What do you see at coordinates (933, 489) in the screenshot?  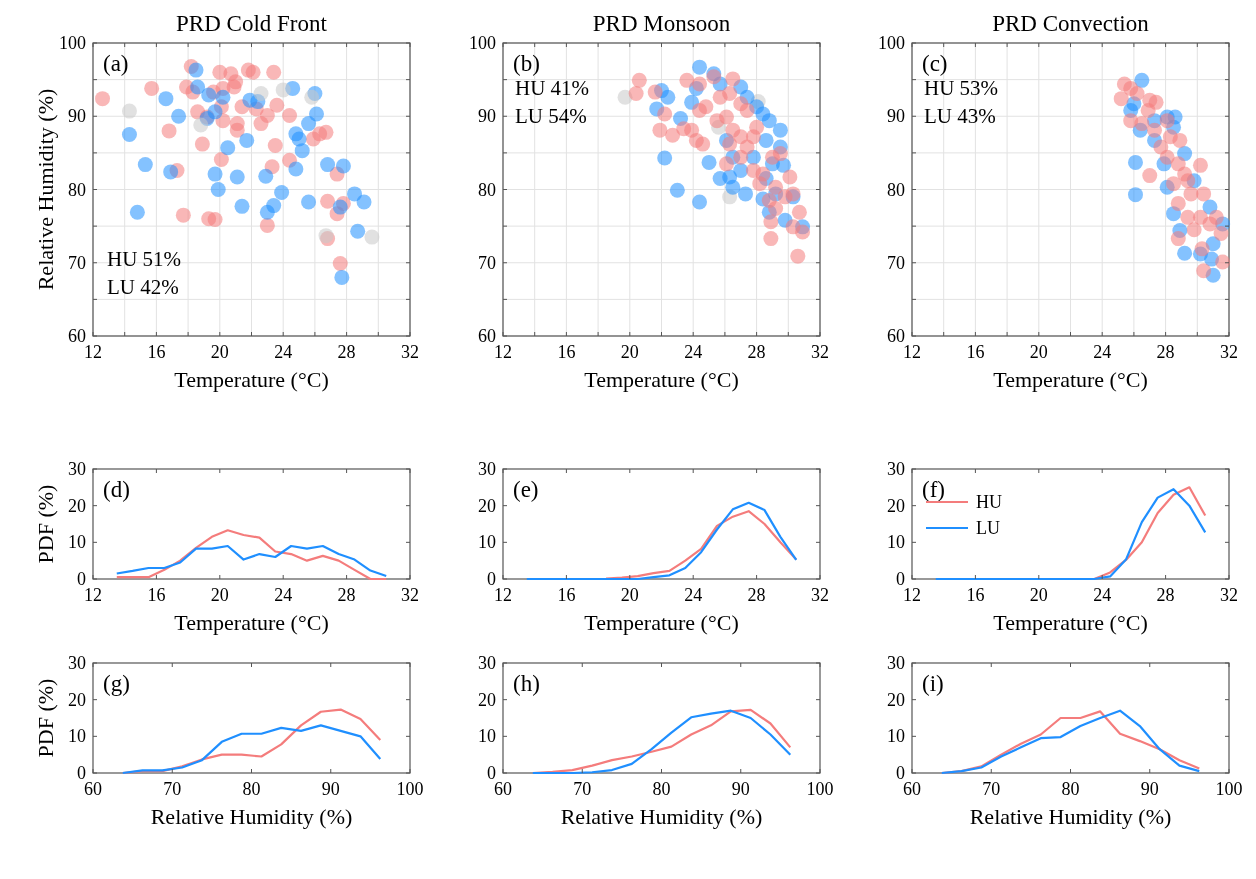 I see `annotation: (f)` at bounding box center [933, 489].